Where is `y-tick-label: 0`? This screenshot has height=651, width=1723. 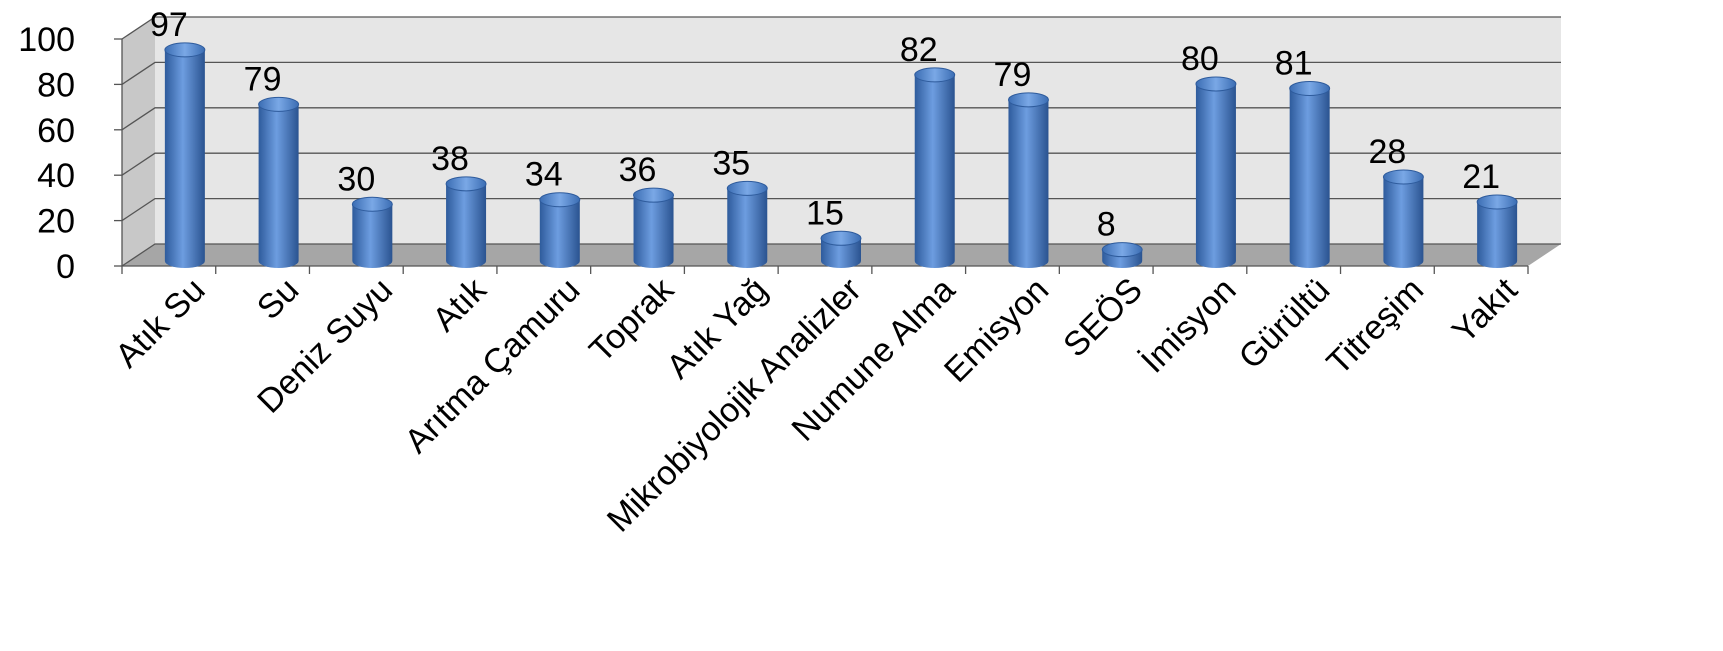 y-tick-label: 0 is located at coordinates (65, 267).